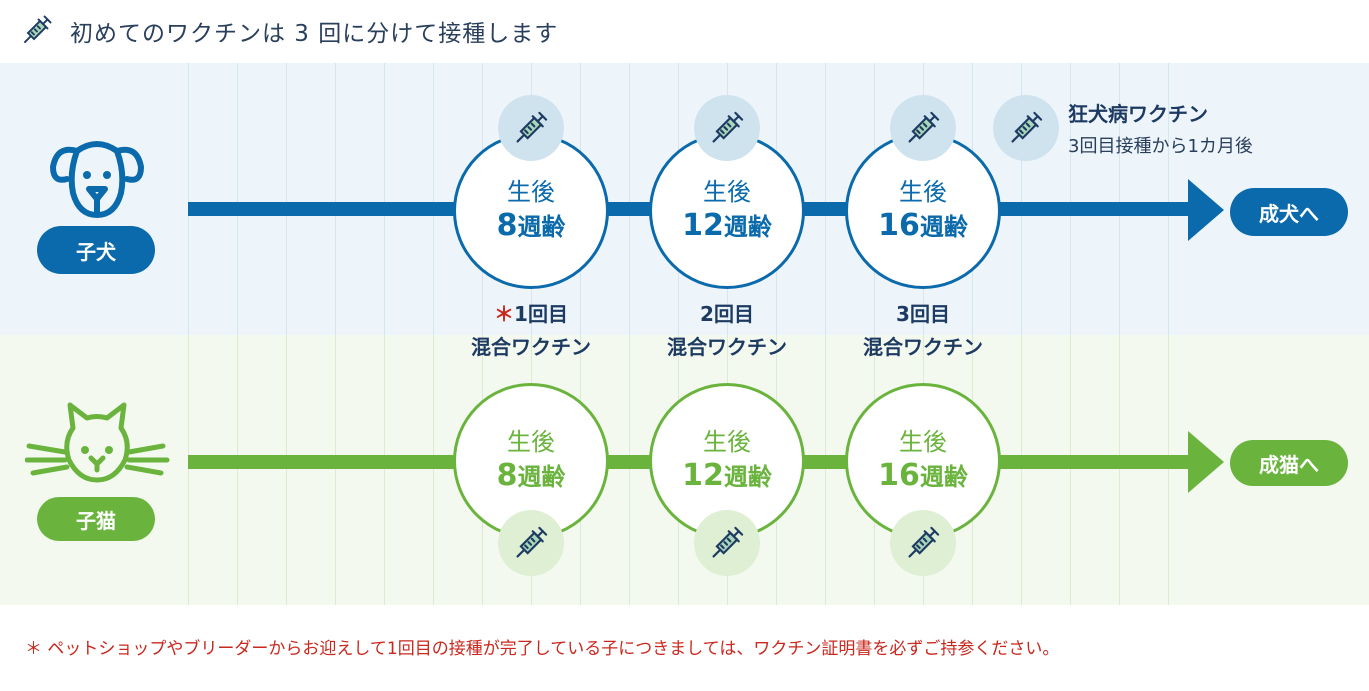 This screenshot has width=1369, height=691. I want to click on dose-count: 3回目, so click(923, 314).